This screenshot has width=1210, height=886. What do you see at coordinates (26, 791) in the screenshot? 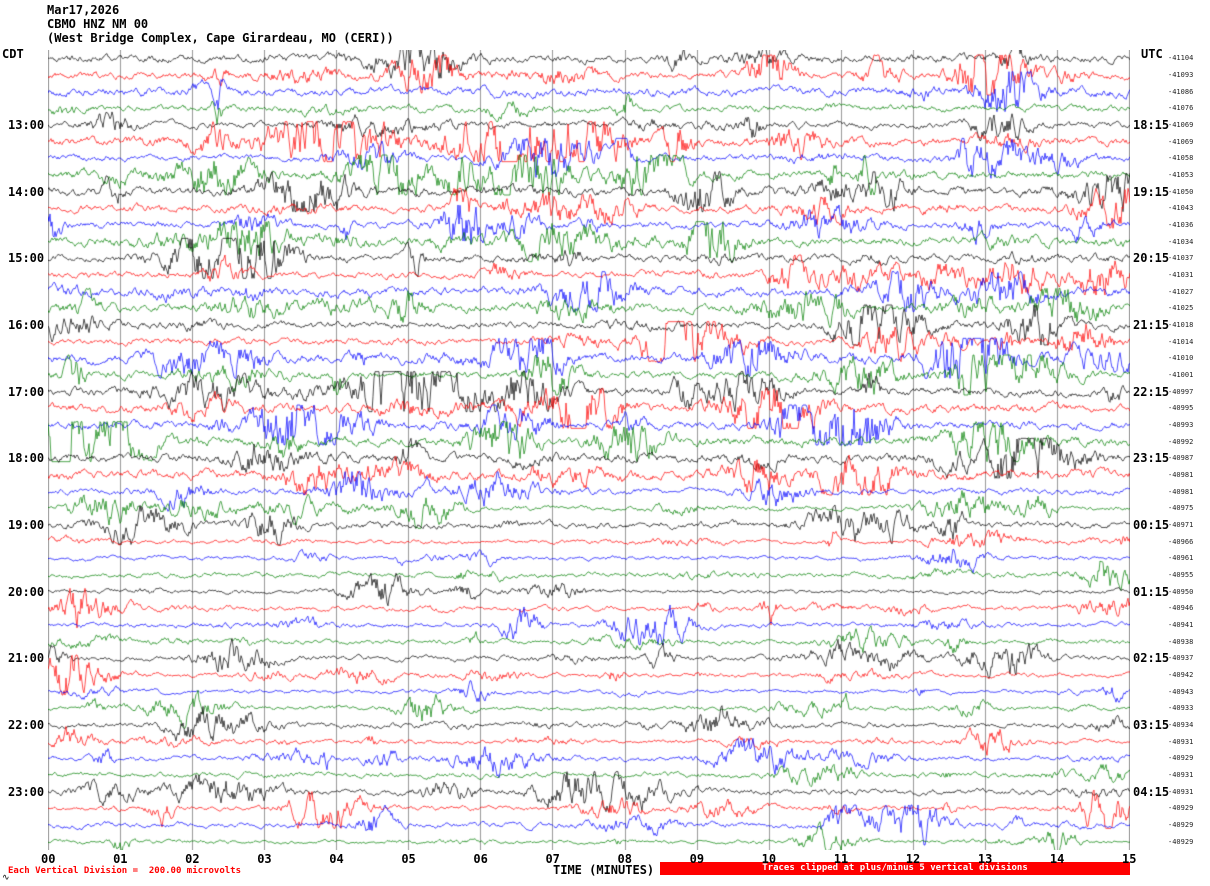
I see `left-hour-label: 23:00` at bounding box center [26, 791].